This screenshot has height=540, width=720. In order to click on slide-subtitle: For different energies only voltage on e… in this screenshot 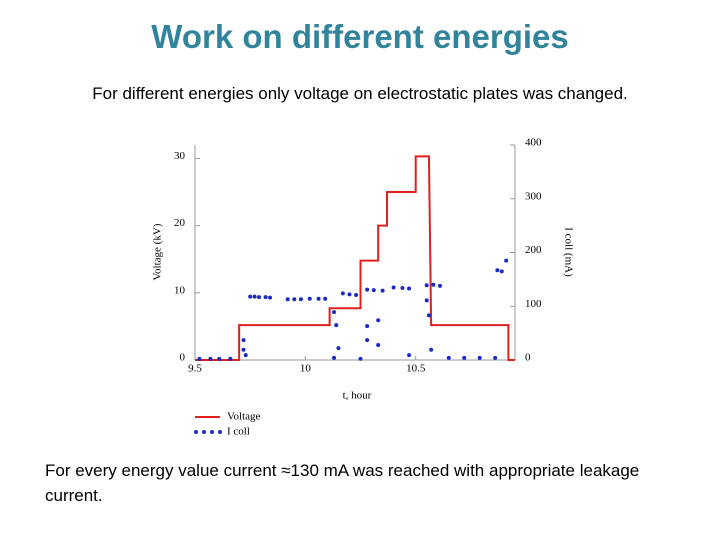, I will do `click(360, 93)`.